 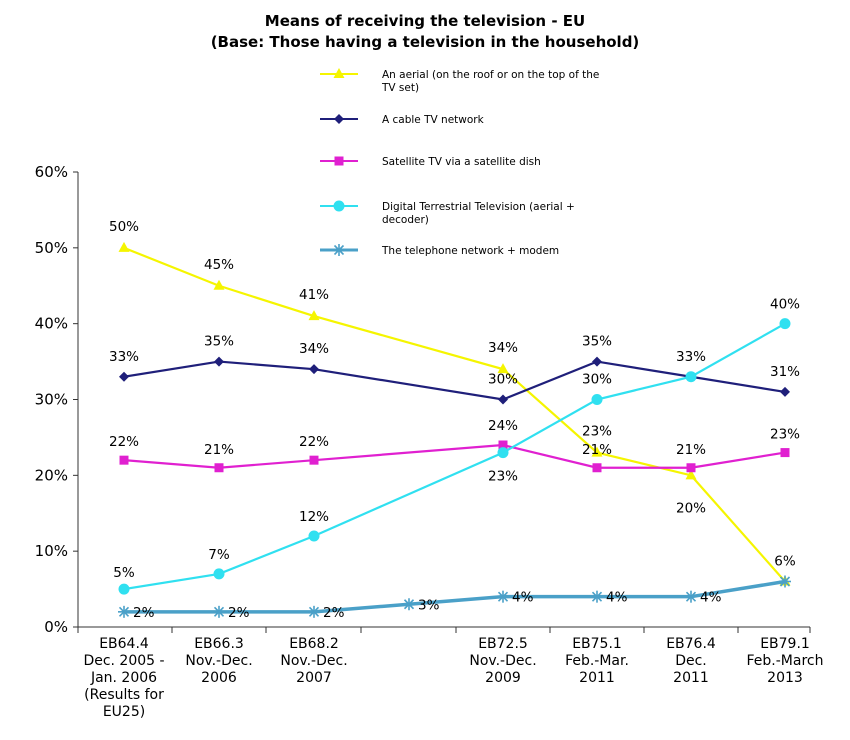 What do you see at coordinates (455, 596) in the screenshot?
I see `series-line` at bounding box center [455, 596].